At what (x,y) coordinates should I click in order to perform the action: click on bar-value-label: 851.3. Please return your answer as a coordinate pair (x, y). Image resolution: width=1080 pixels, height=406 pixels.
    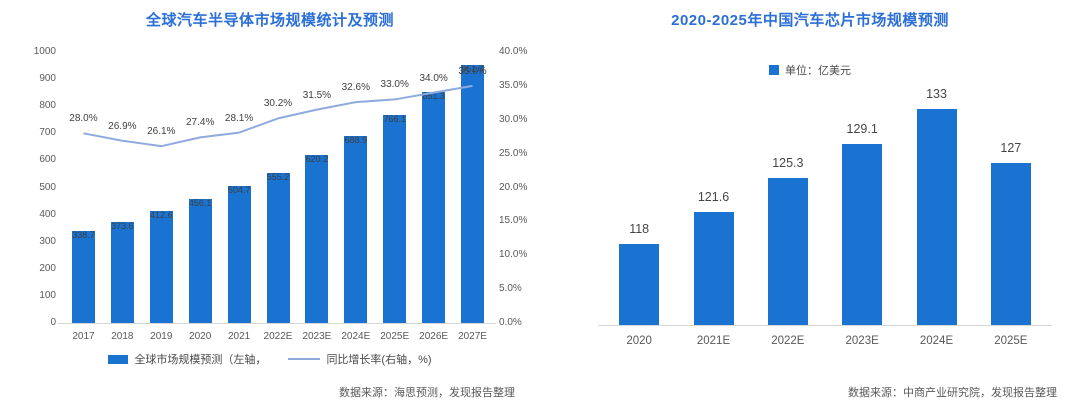
    Looking at the image, I should click on (433, 96).